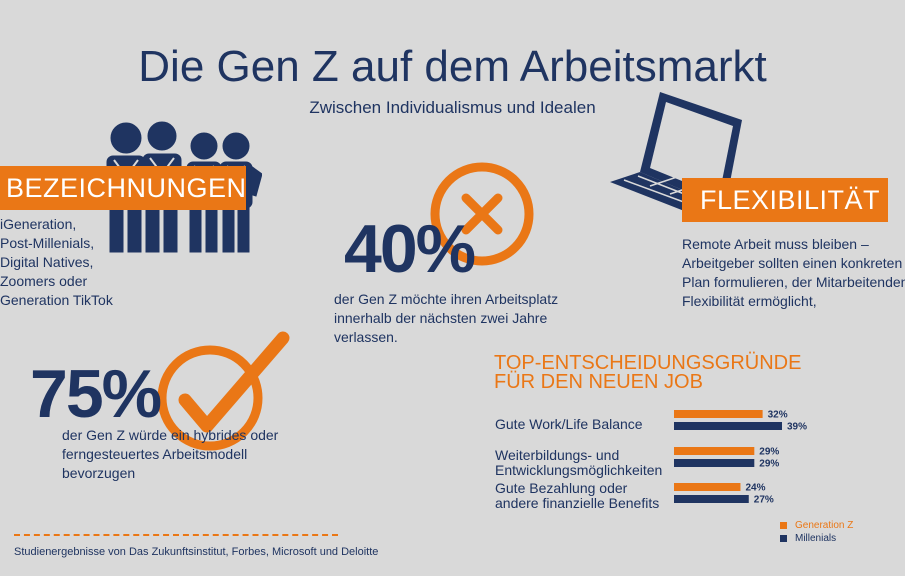 This screenshot has width=905, height=576. Describe the element at coordinates (155, 454) in the screenshot. I see `stat-75-line: ferngesteuertes Arbeitsmodell` at that location.